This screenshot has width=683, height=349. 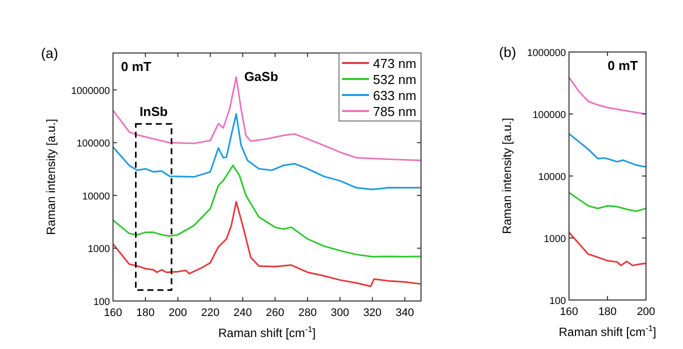 What do you see at coordinates (243, 313) in the screenshot?
I see `x-tick-label: 240` at bounding box center [243, 313].